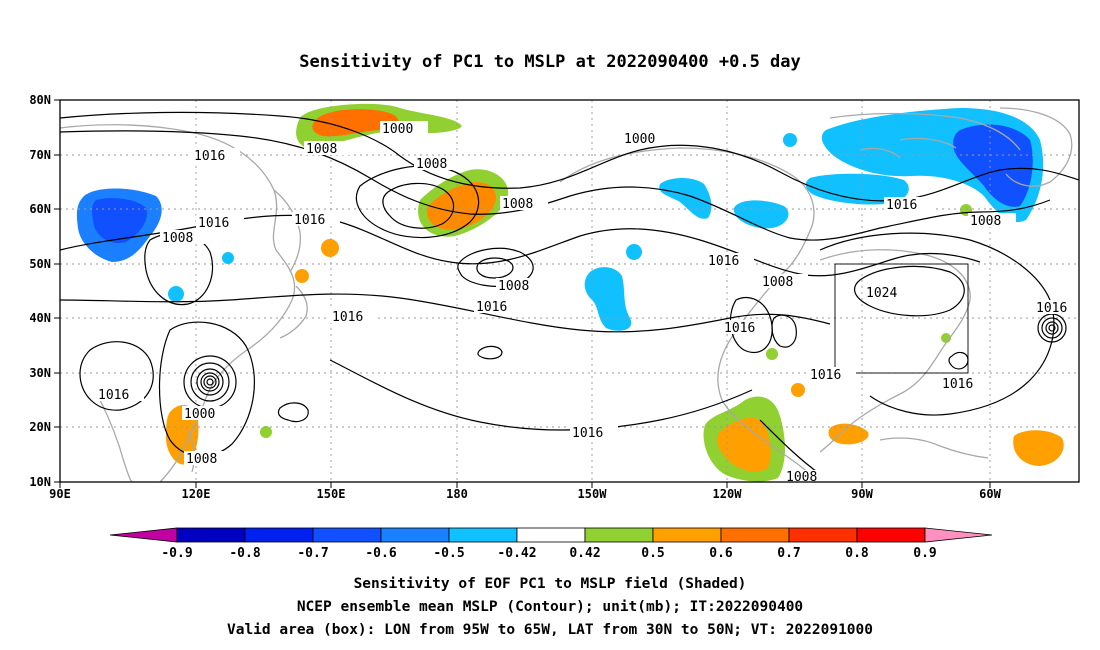  What do you see at coordinates (901, 318) in the screenshot?
I see `valid-area-box` at bounding box center [901, 318].